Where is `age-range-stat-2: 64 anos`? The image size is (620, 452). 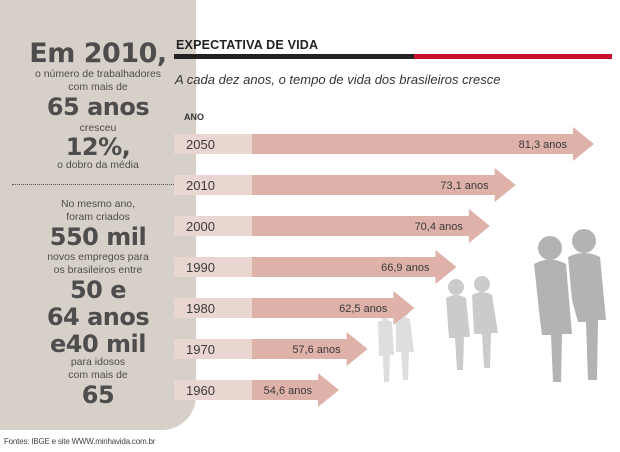 age-range-stat-2: 64 anos is located at coordinates (98, 317).